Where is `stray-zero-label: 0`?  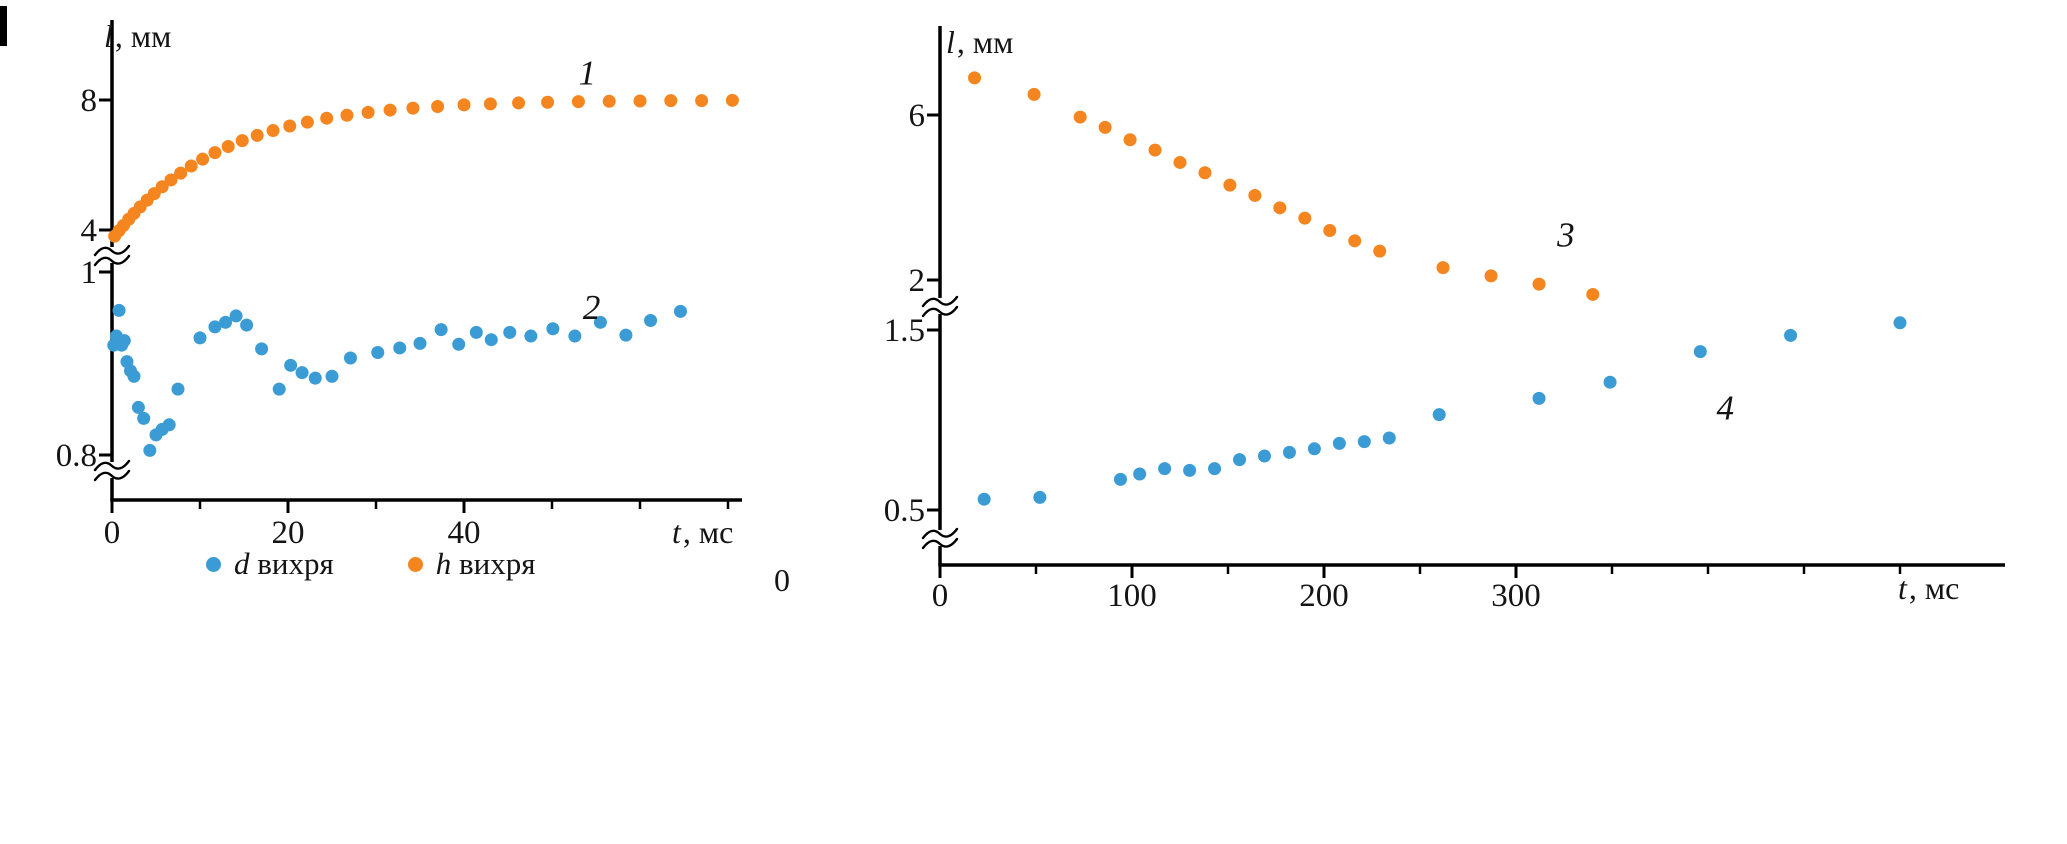 stray-zero-label: 0 is located at coordinates (782, 580).